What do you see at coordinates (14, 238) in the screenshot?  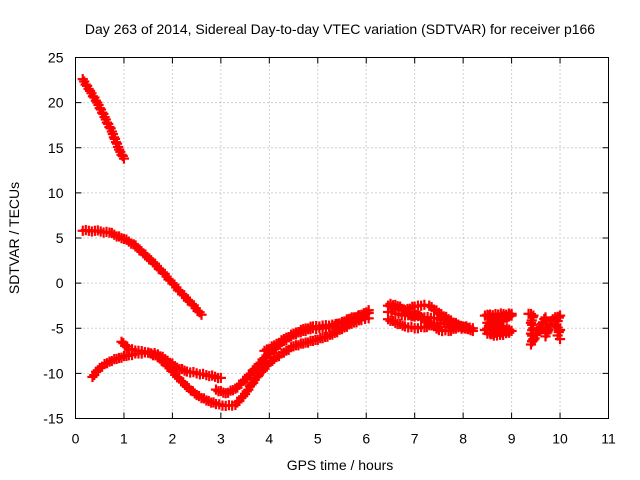 I see `y-axis-label: SDTVAR / TECUs` at bounding box center [14, 238].